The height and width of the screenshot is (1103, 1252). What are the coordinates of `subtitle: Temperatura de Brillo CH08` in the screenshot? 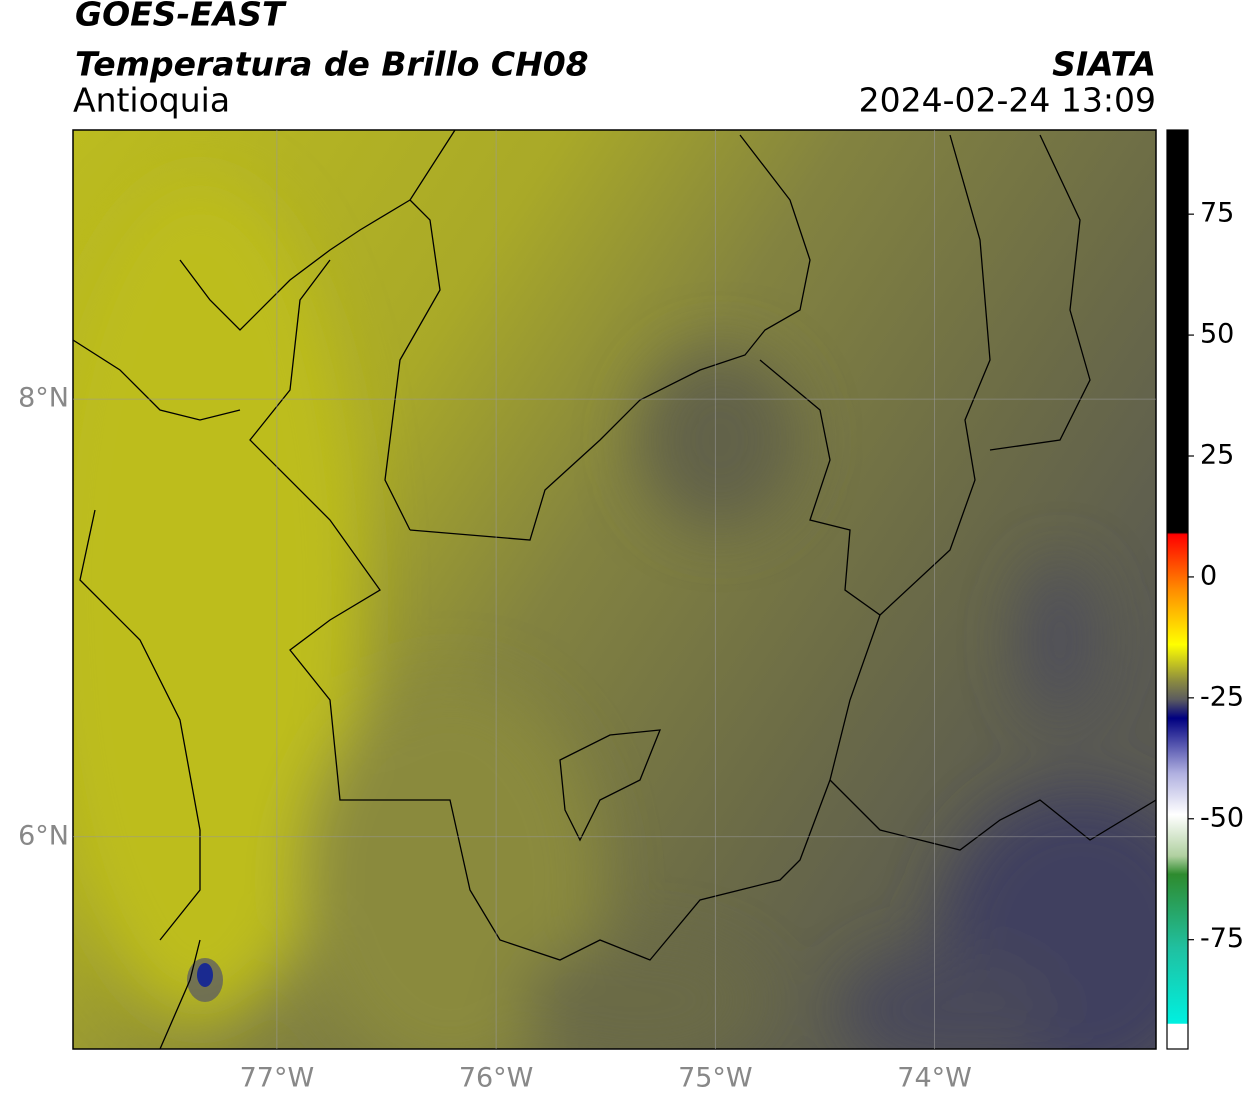 It's located at (332, 64).